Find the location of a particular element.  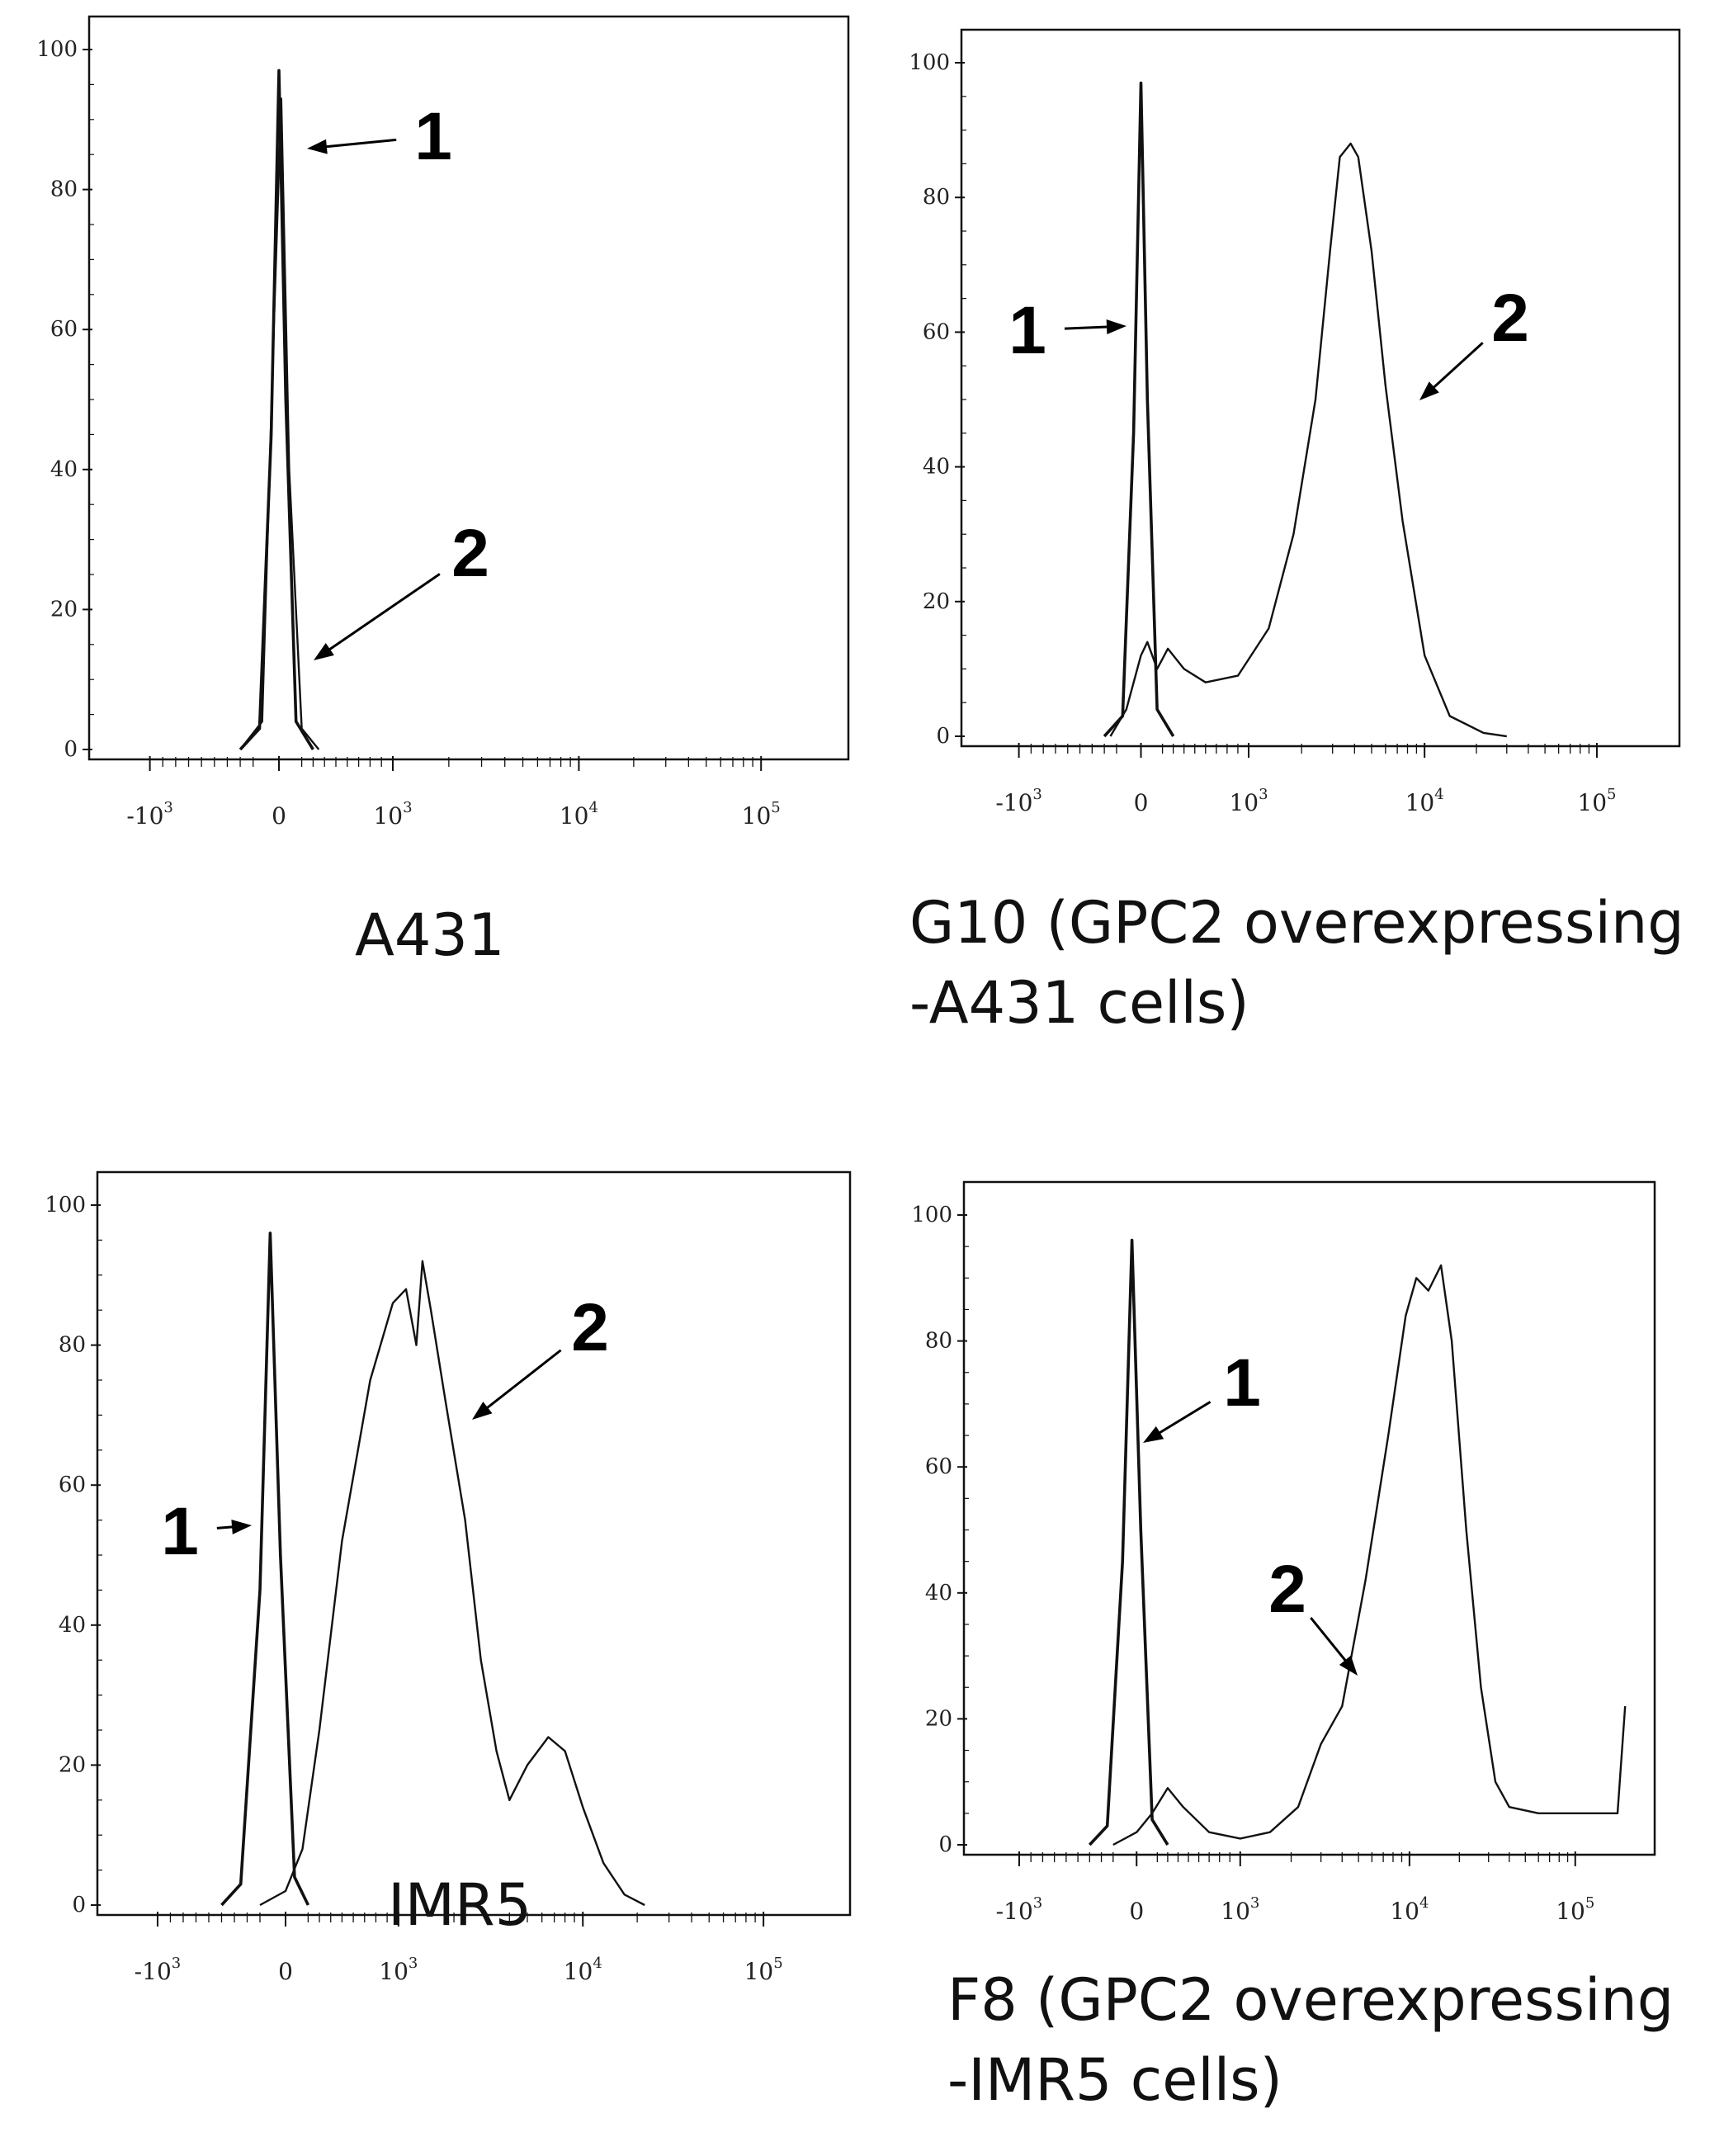

panel-caption: A431 is located at coordinates (430, 935).